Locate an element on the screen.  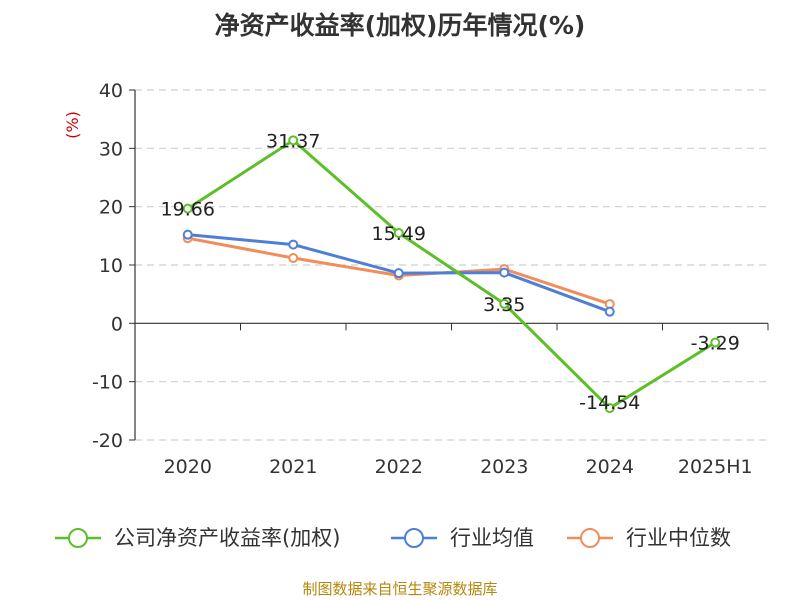
legend-label: 行业中位数 is located at coordinates (678, 538).